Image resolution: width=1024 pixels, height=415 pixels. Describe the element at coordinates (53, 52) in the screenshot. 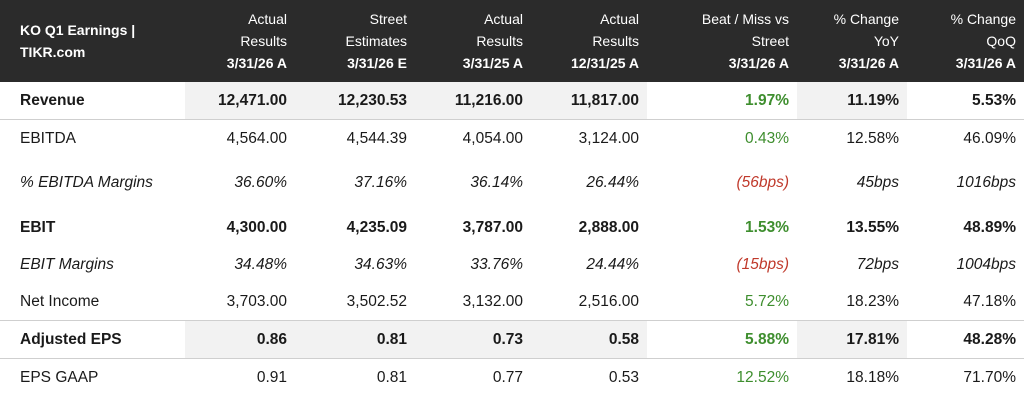

I see `header-line: TIKR.com` at that location.